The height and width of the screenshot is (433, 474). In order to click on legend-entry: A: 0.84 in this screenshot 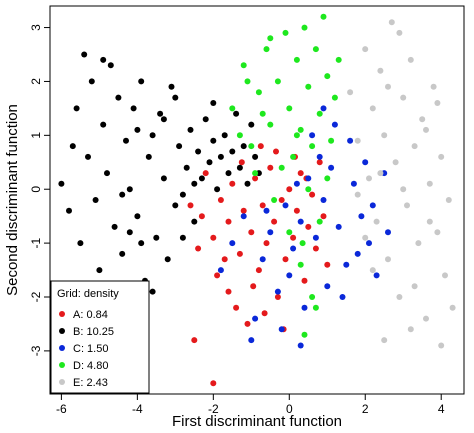, I will do `click(90, 315)`.